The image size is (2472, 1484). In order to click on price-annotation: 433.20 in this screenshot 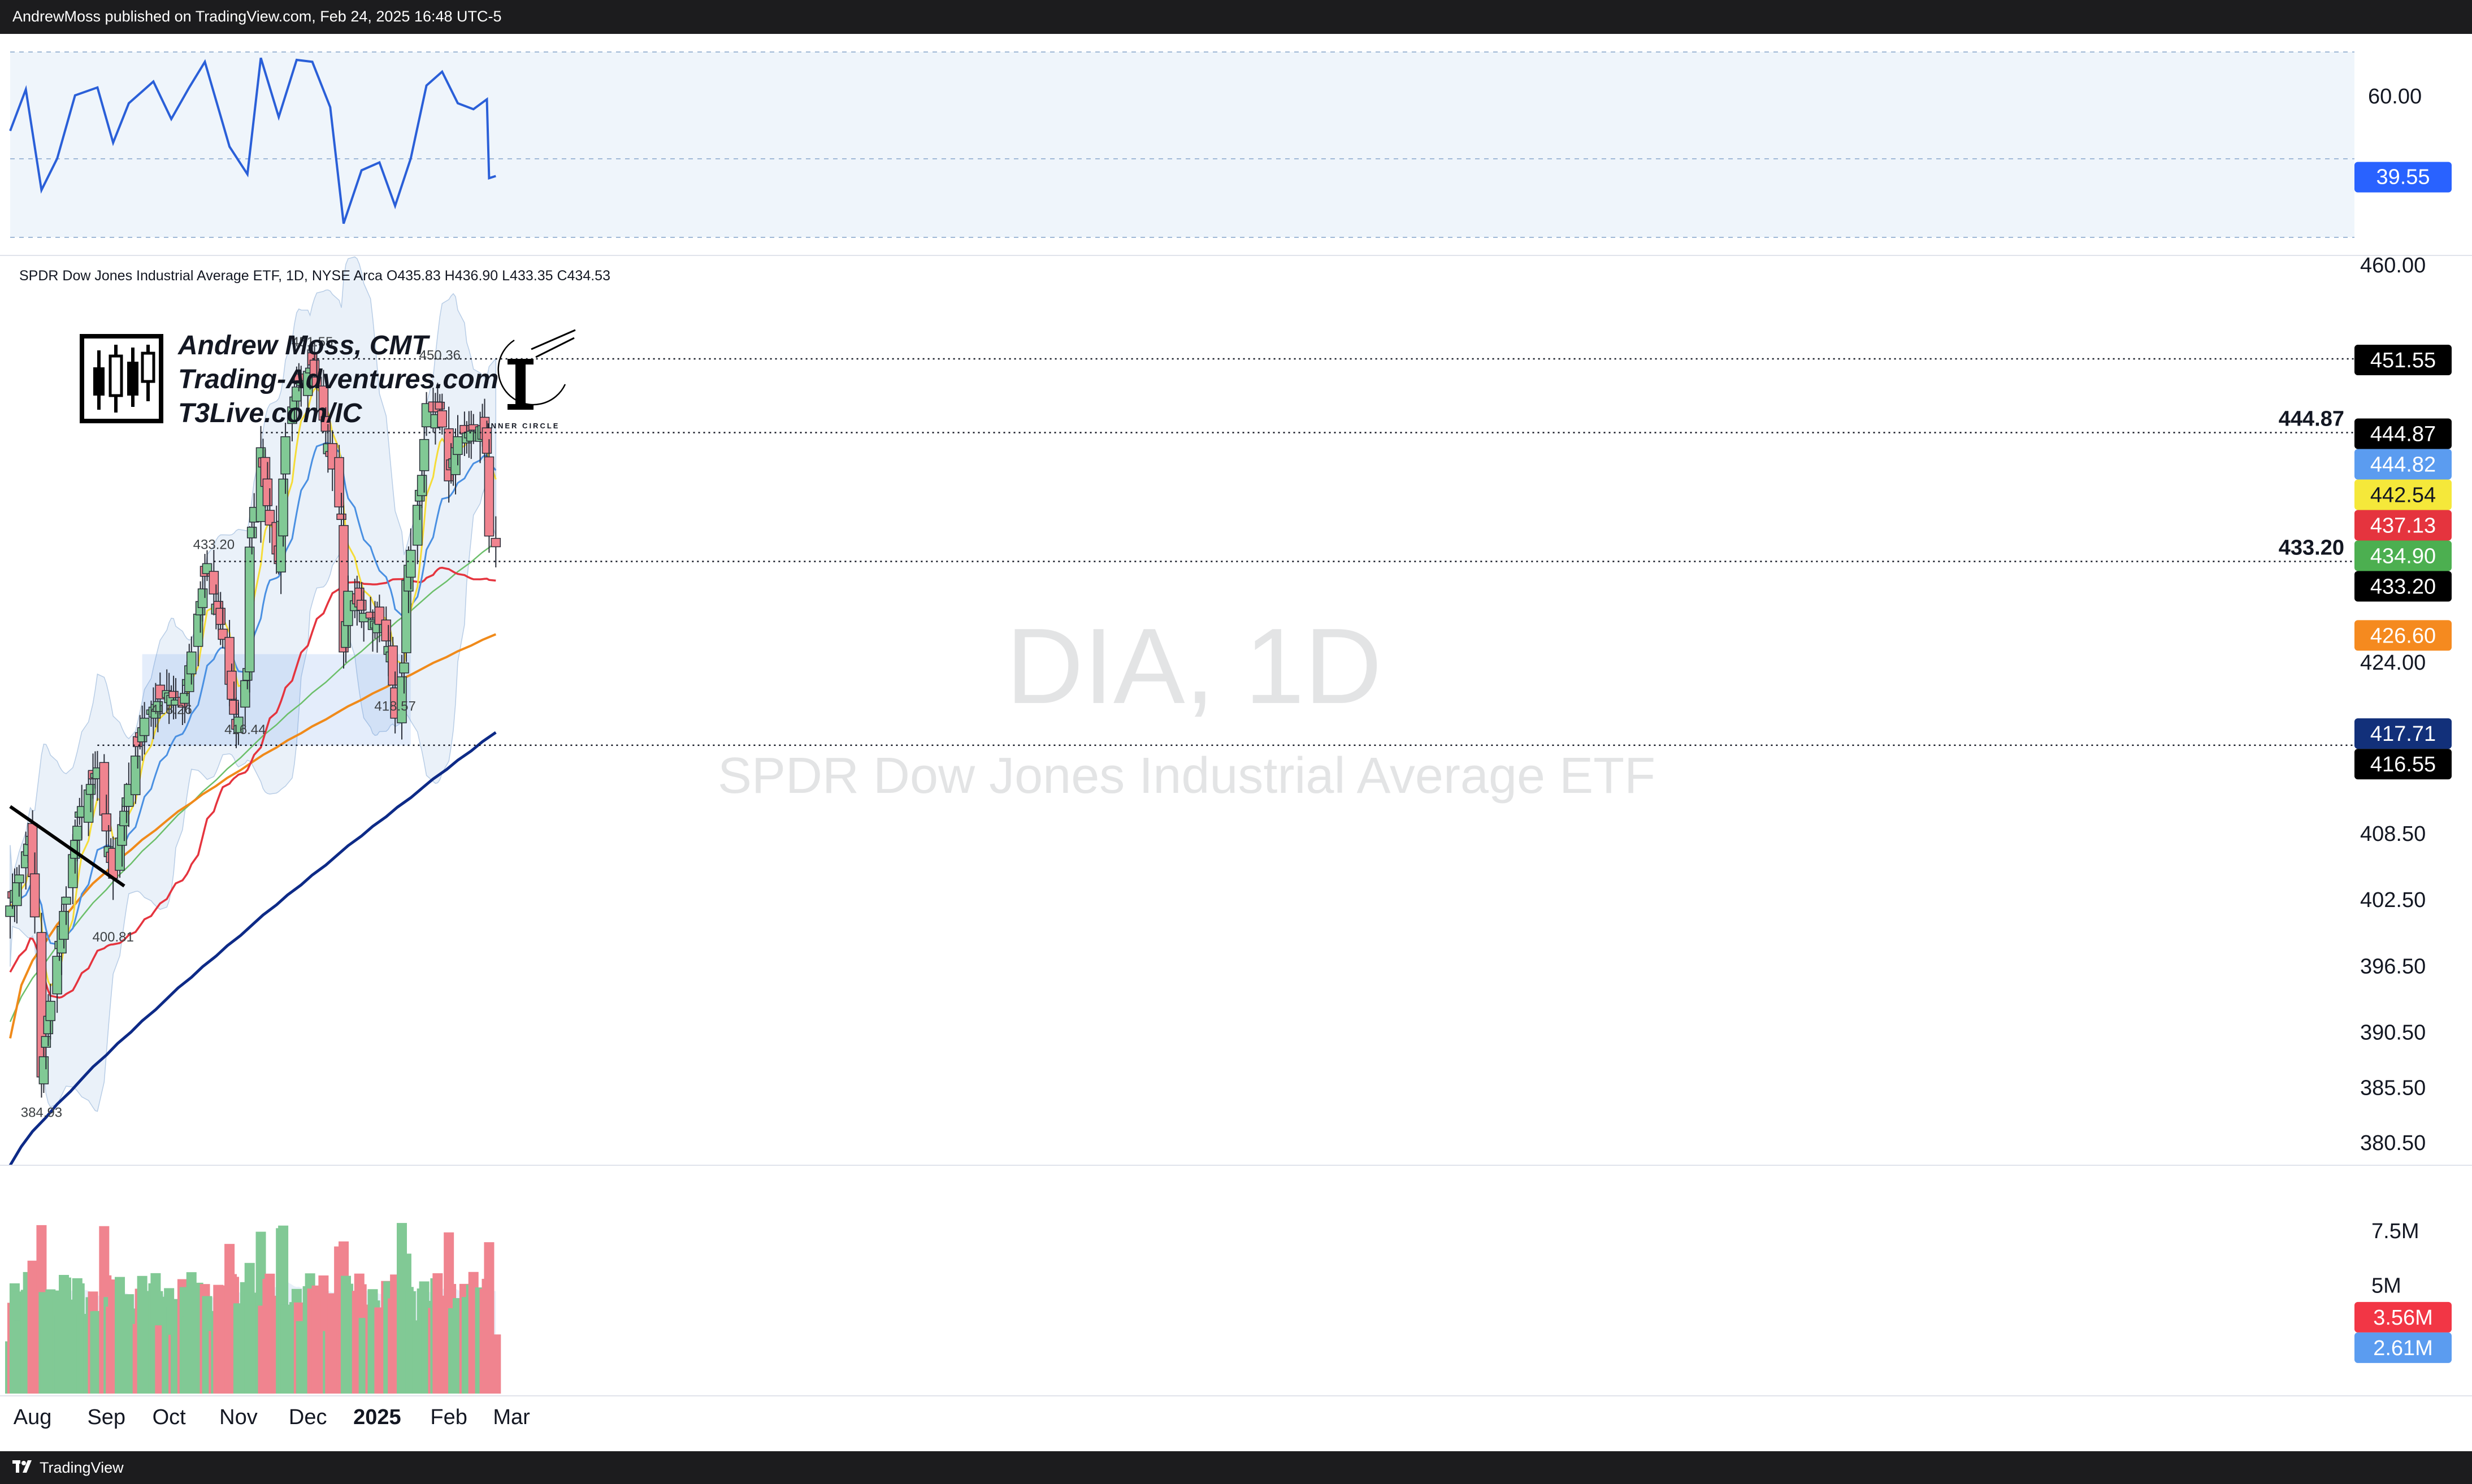, I will do `click(214, 545)`.